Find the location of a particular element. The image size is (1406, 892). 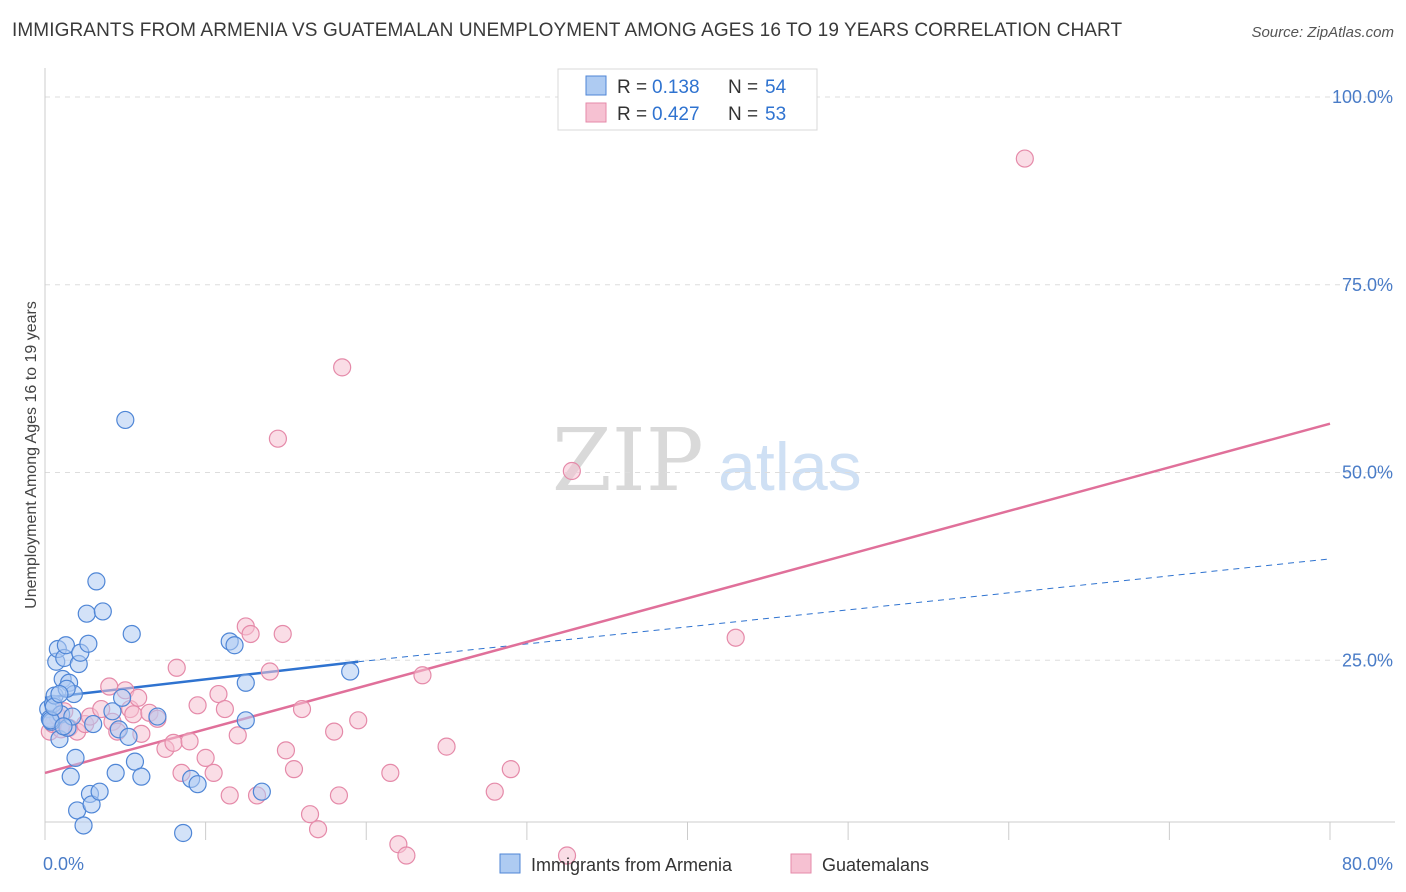

y-tick-label: 25.0% is located at coordinates (1367, 660).